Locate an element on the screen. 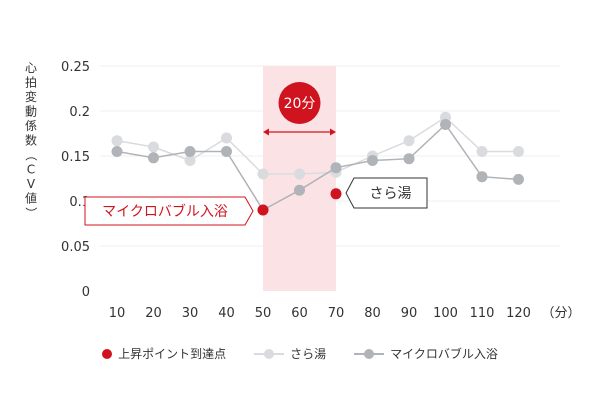 This screenshot has height=400, width=600. legend-marker-point is located at coordinates (107, 354).